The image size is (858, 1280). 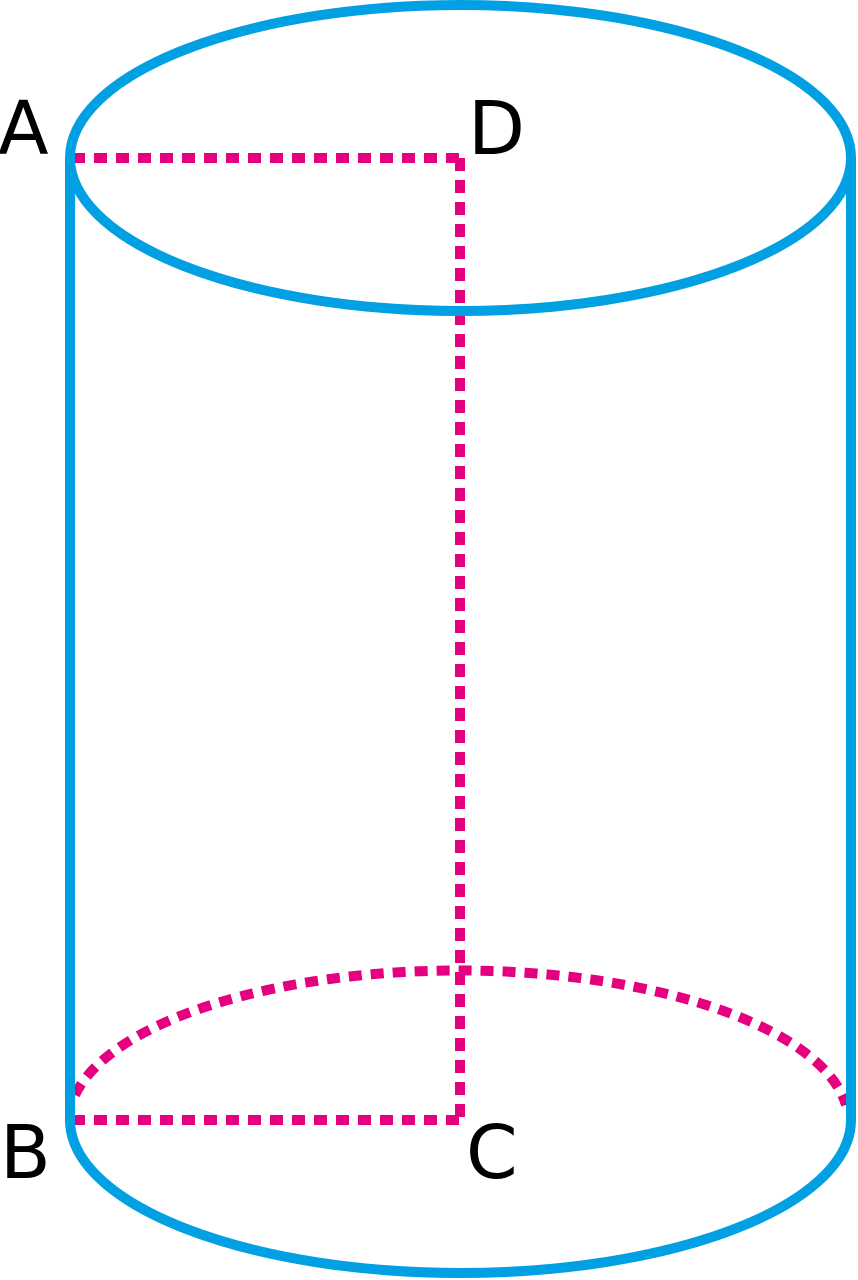 What do you see at coordinates (25, 1153) in the screenshot?
I see `label-B: B` at bounding box center [25, 1153].